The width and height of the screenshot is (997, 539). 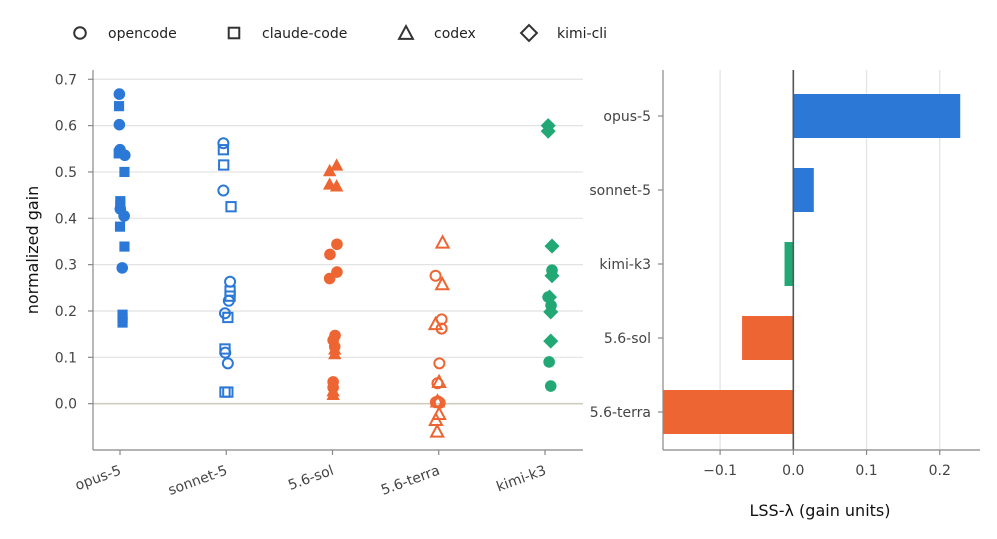 I want to click on y-tick-label: 0.5, so click(x=66, y=173).